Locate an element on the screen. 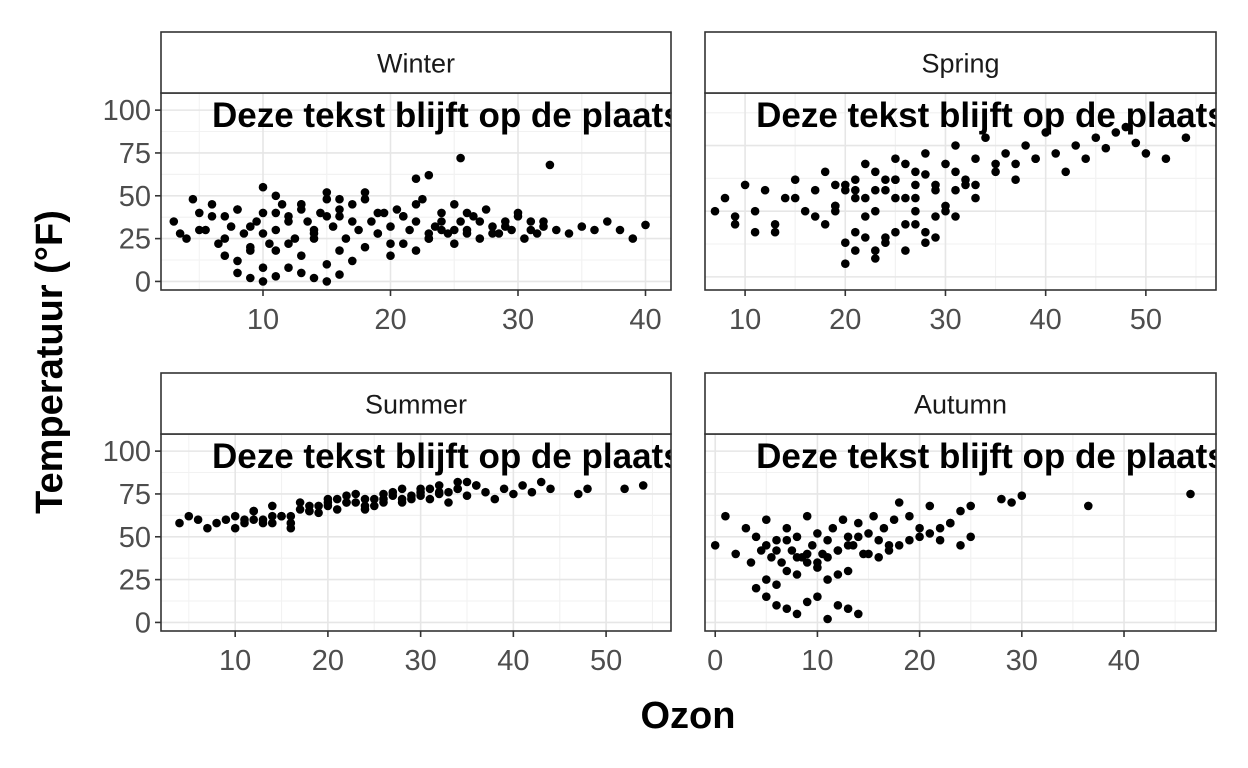  panel-background is located at coordinates (960, 191).